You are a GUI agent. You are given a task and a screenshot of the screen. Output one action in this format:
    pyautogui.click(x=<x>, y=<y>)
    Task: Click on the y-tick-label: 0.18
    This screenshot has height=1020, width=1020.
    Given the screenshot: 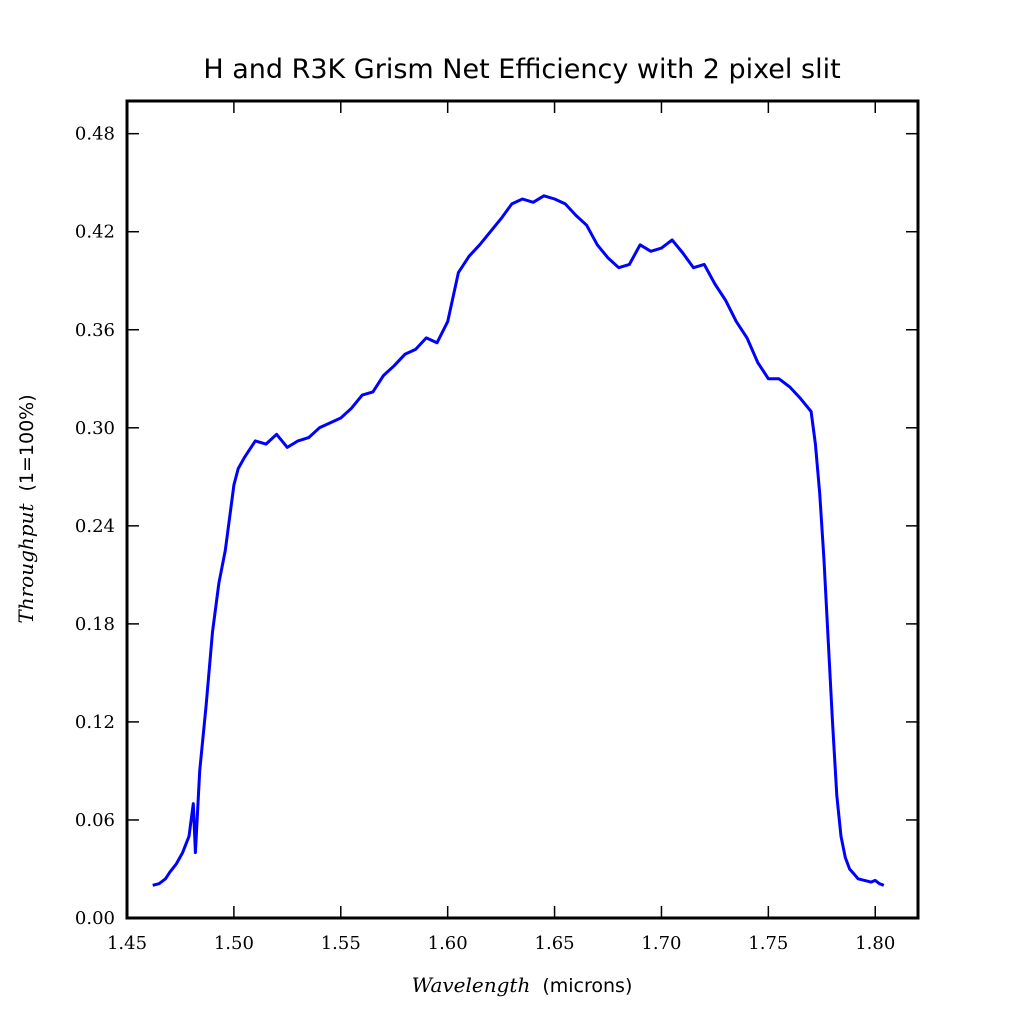 What is the action you would take?
    pyautogui.click(x=95, y=624)
    